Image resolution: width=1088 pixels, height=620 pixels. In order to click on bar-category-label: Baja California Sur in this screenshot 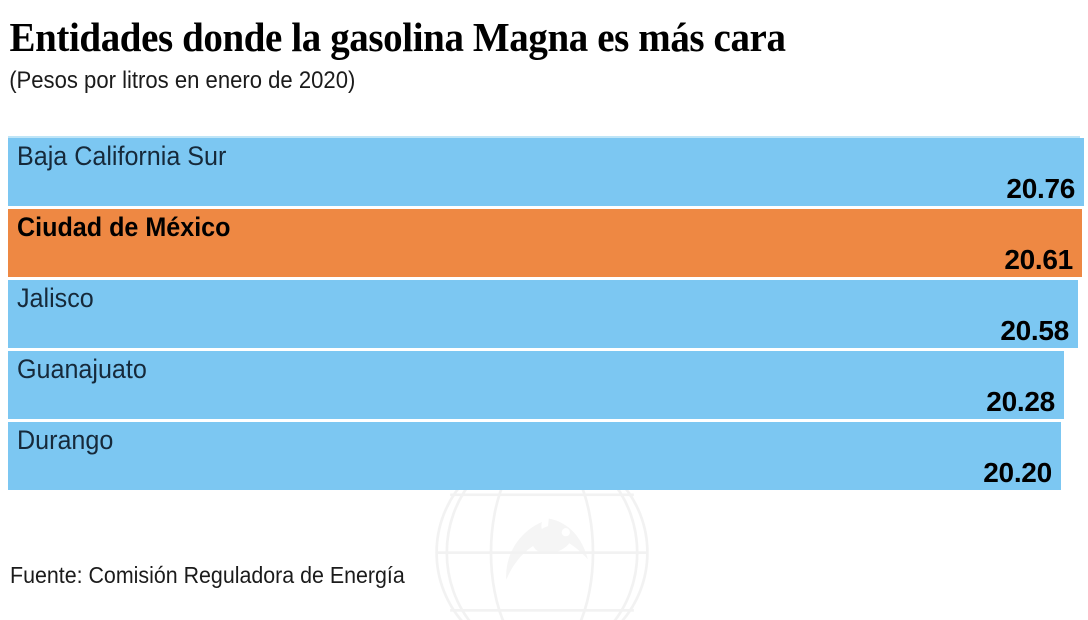, I will do `click(122, 156)`.